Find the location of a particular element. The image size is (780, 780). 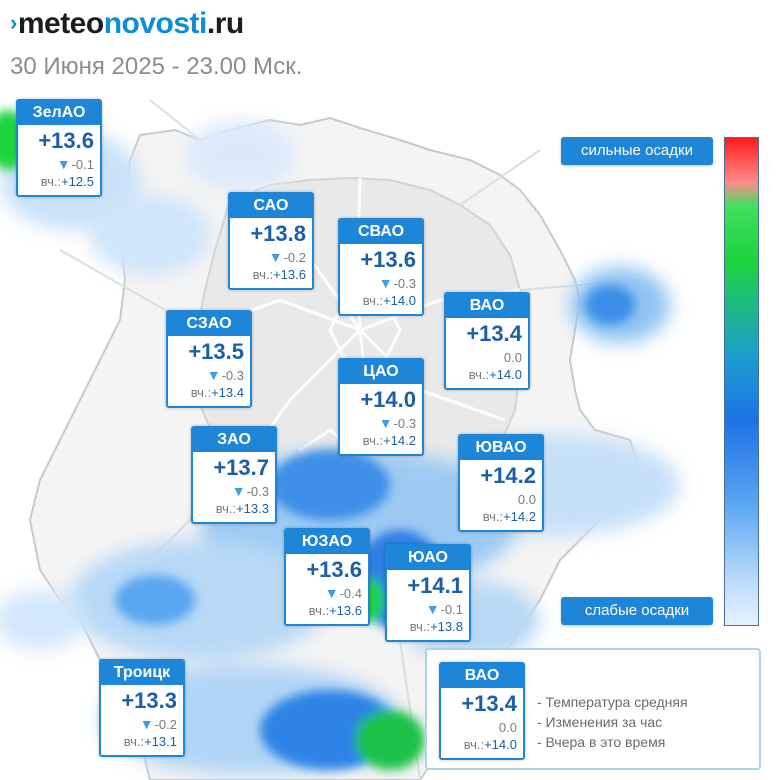

yesterday-temperature: вч.:+13.8 is located at coordinates (436, 627).